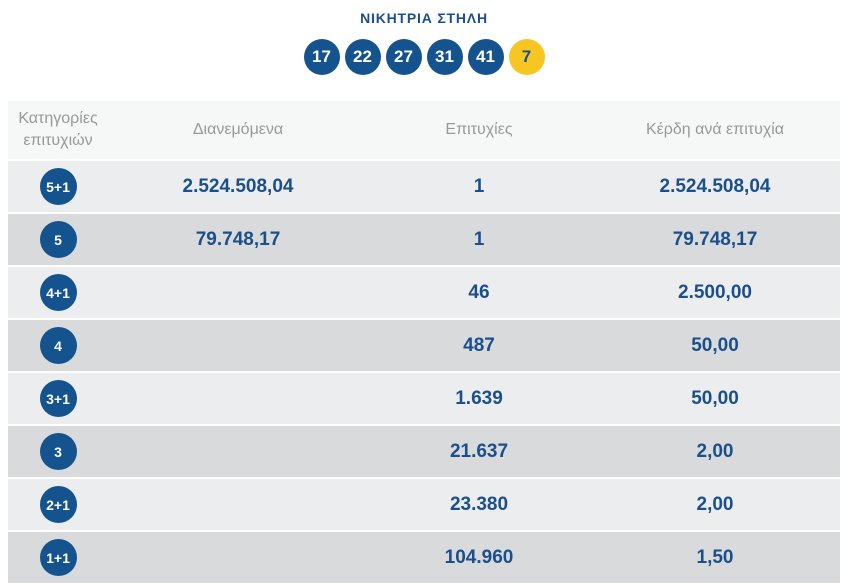 The width and height of the screenshot is (862, 585). I want to click on distributed-value: 2.524.508,04, so click(238, 186).